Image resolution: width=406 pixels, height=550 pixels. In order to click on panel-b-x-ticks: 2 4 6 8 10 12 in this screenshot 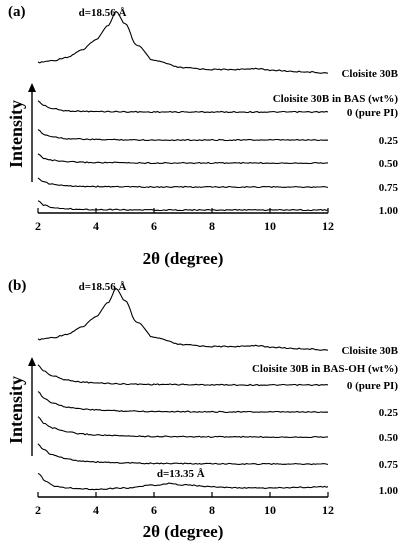, I will do `click(184, 504)`.